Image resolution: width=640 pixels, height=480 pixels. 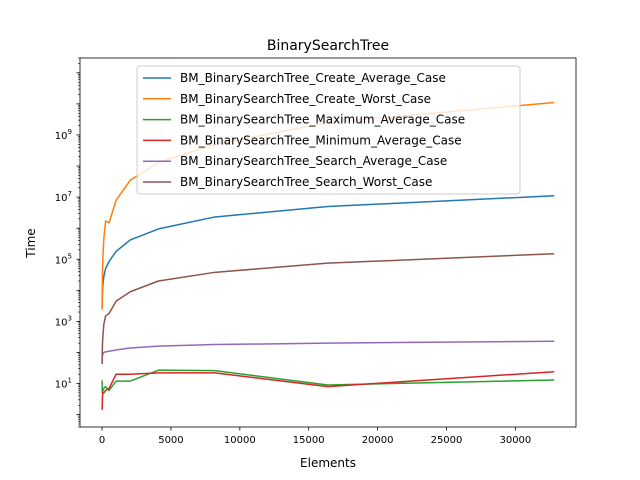 What do you see at coordinates (240, 440) in the screenshot?
I see `x-tick-label: 10000` at bounding box center [240, 440].